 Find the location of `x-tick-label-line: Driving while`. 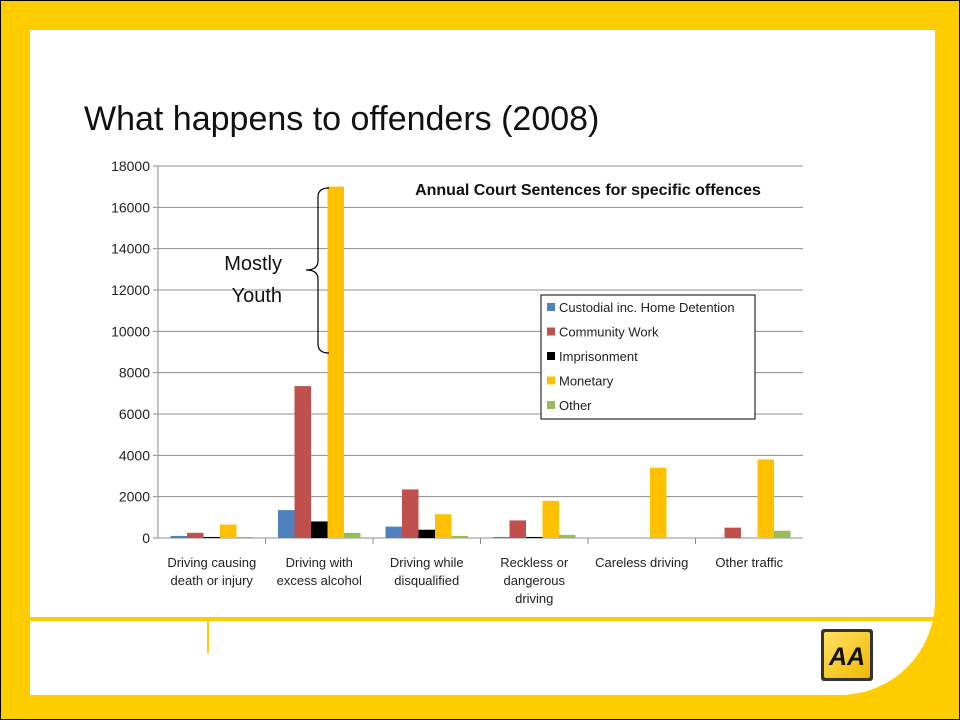

x-tick-label-line: Driving while is located at coordinates (427, 562).